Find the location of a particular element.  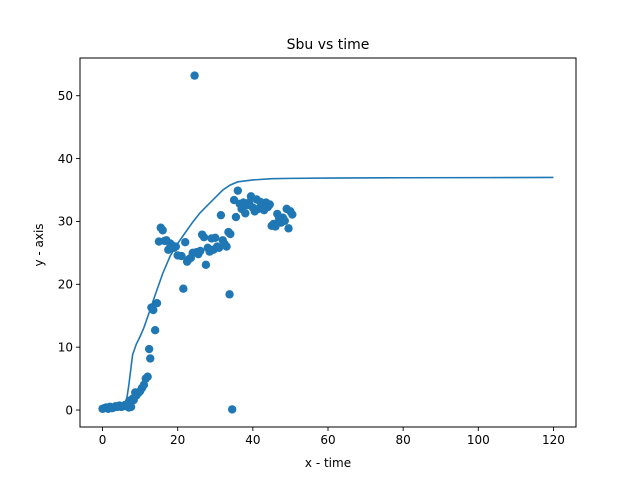

x-tick-label: 80 is located at coordinates (403, 440).